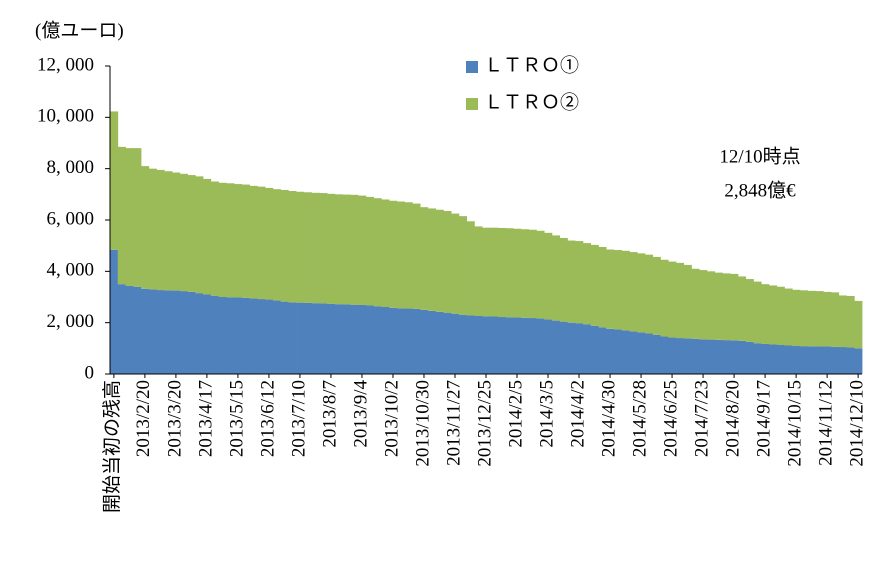 This screenshot has height=577, width=872. Describe the element at coordinates (484, 423) in the screenshot. I see `x-tick-label: 2013/12/25` at that location.